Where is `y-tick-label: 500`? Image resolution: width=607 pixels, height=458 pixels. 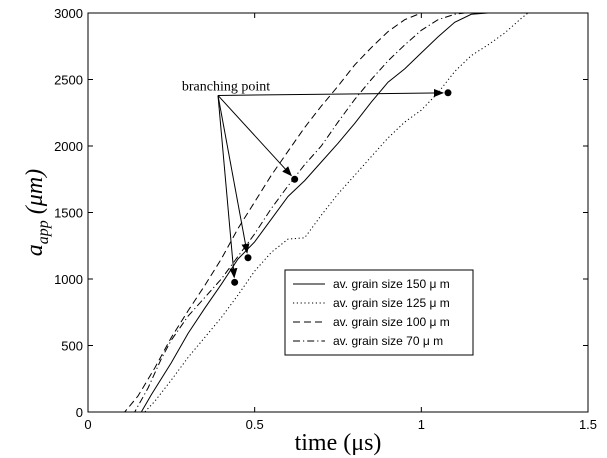
y-tick-label: 500 is located at coordinates (72, 346).